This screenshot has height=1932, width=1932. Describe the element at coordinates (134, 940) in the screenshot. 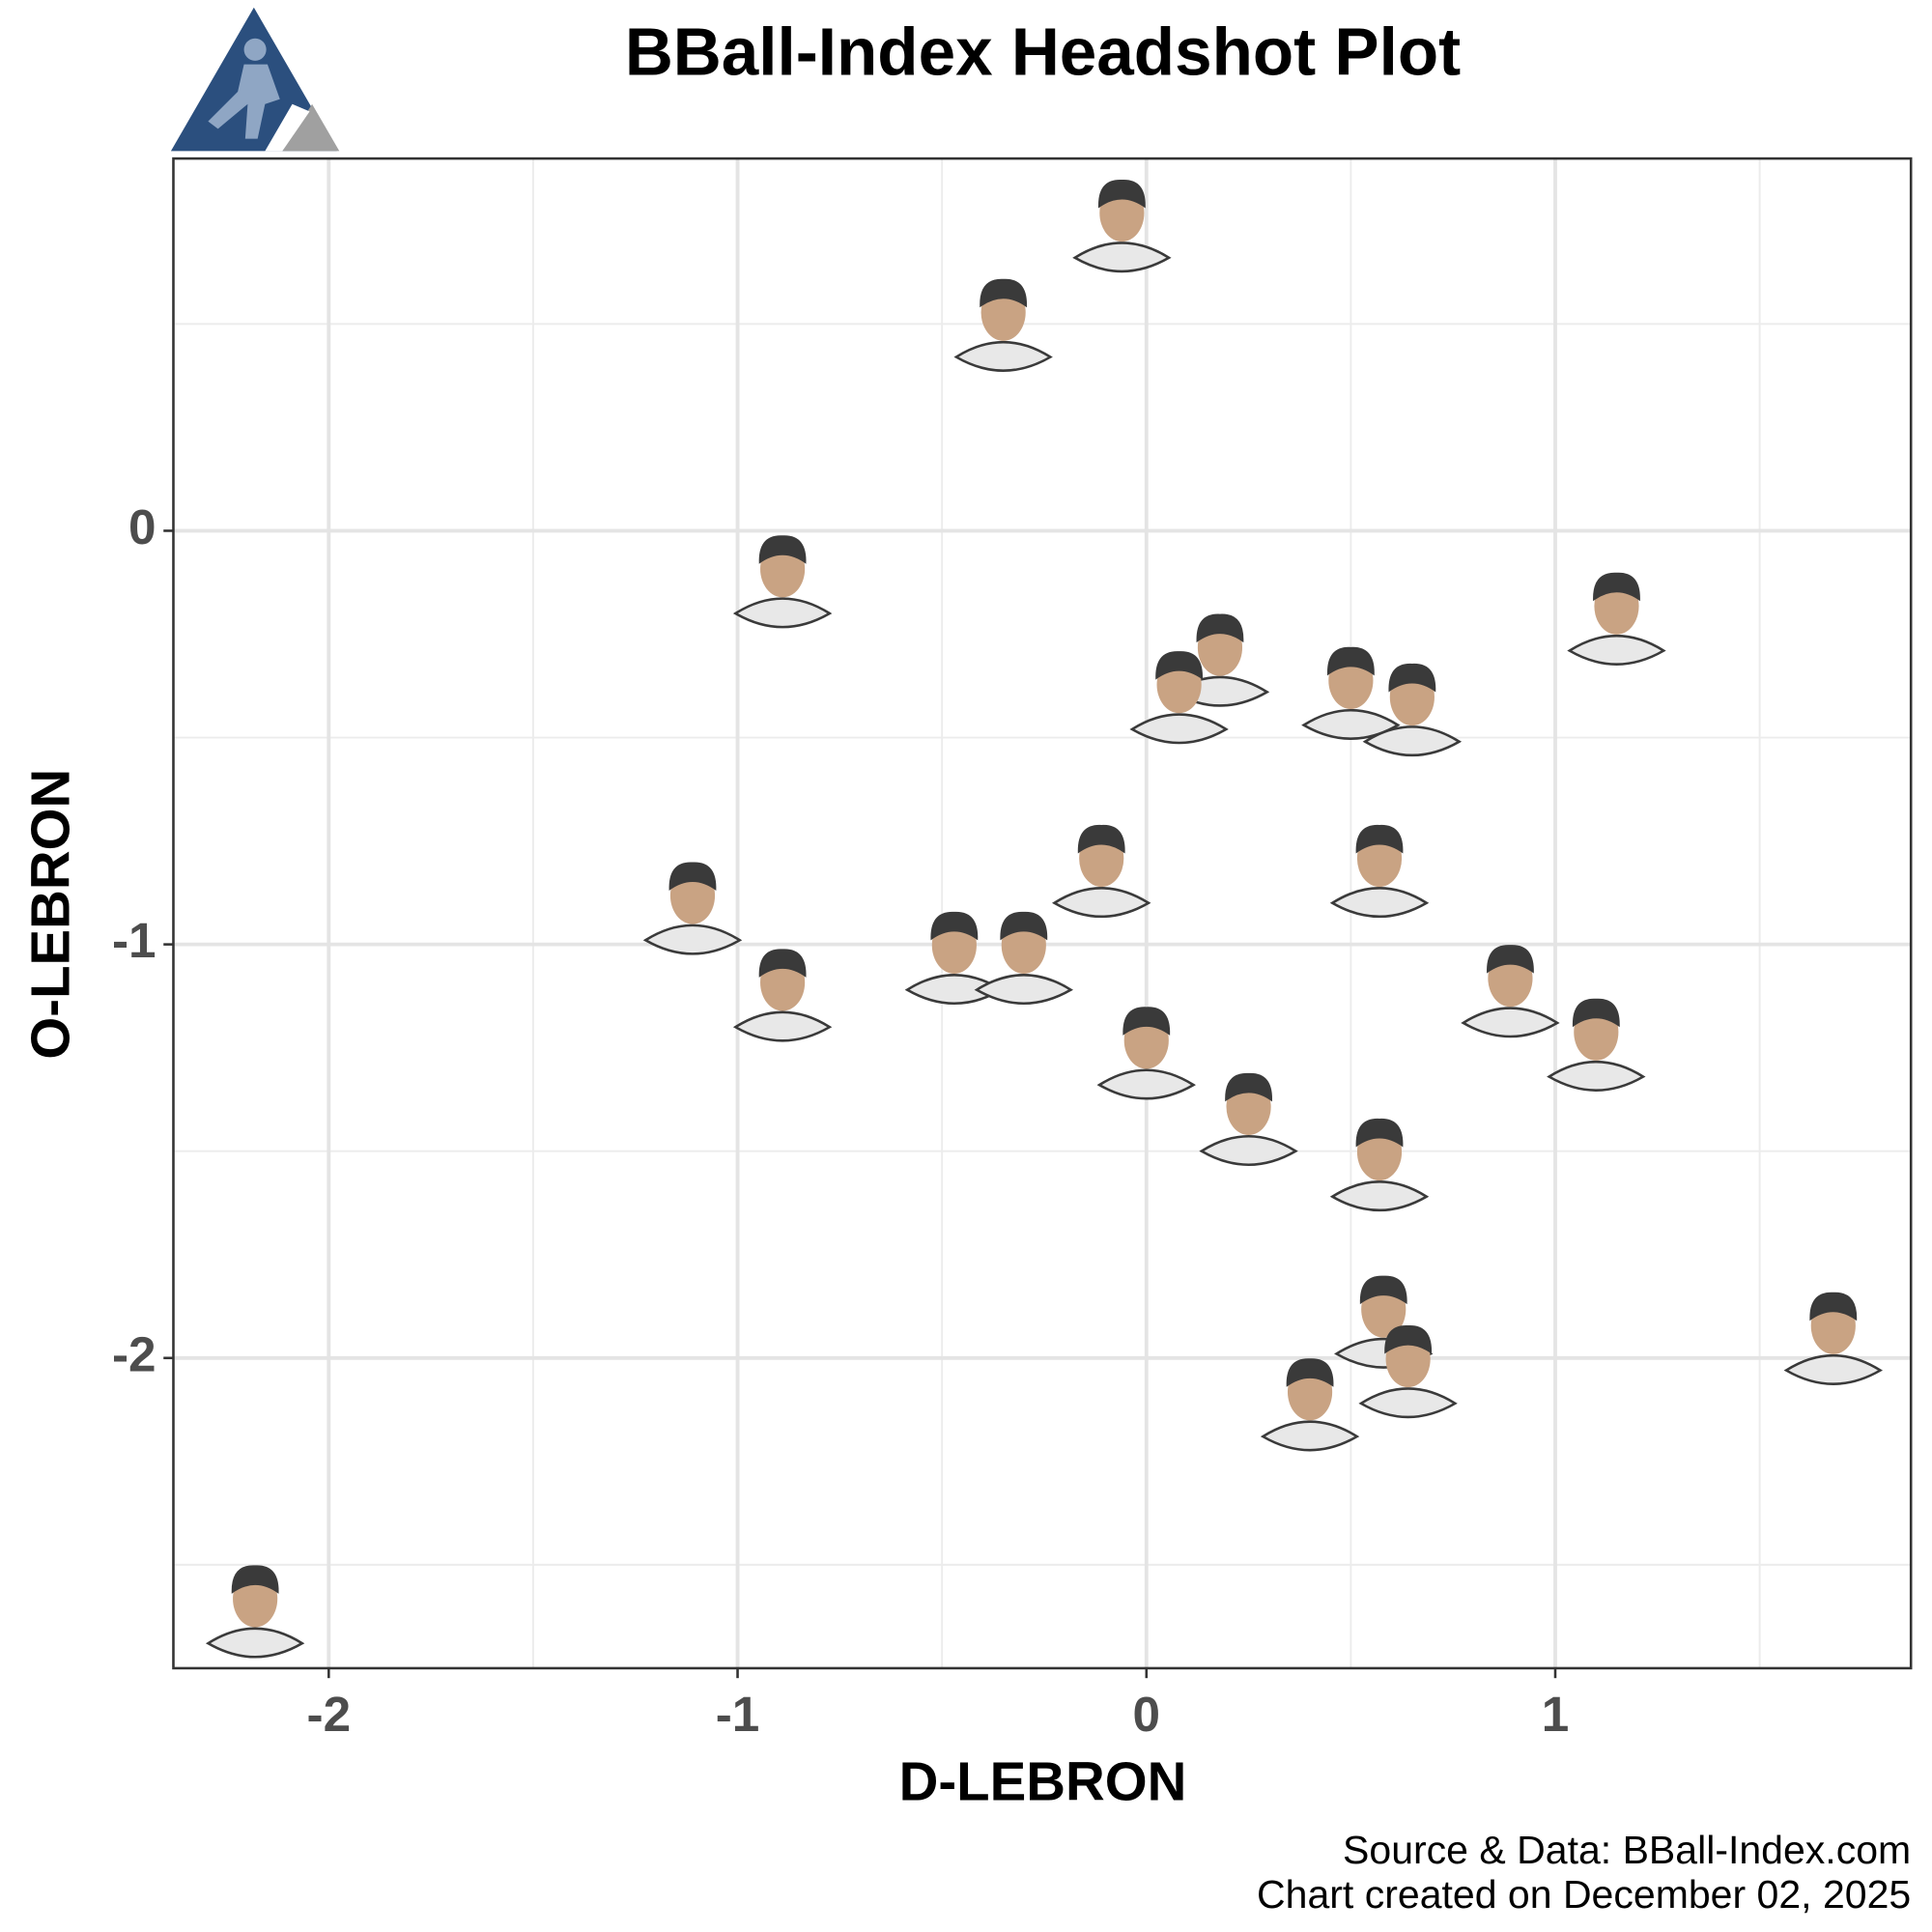

I see `y-tick-label: -1` at that location.